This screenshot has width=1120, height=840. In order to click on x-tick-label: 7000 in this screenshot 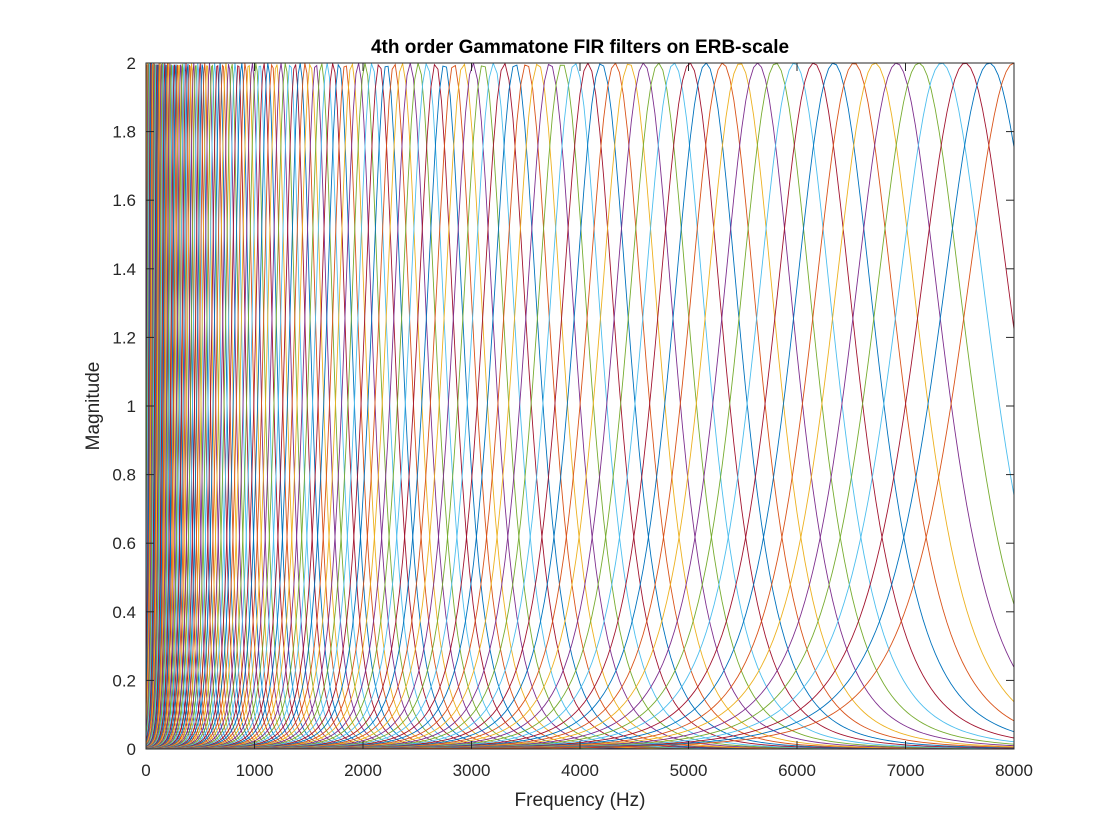, I will do `click(906, 770)`.